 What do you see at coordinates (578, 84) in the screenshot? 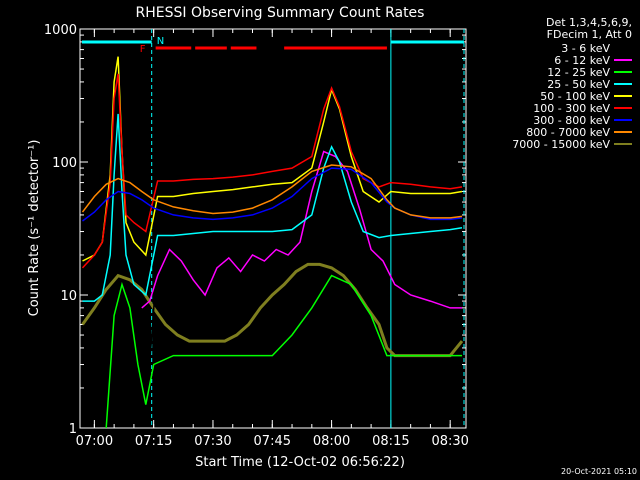
I see `legend-label: 25 - 50 keV` at bounding box center [578, 84].